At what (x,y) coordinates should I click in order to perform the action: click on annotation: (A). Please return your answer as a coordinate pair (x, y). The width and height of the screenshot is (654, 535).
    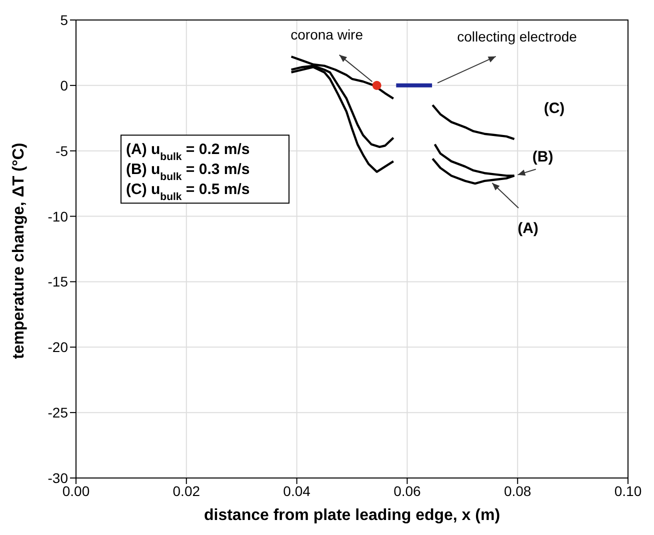
    Looking at the image, I should click on (528, 228).